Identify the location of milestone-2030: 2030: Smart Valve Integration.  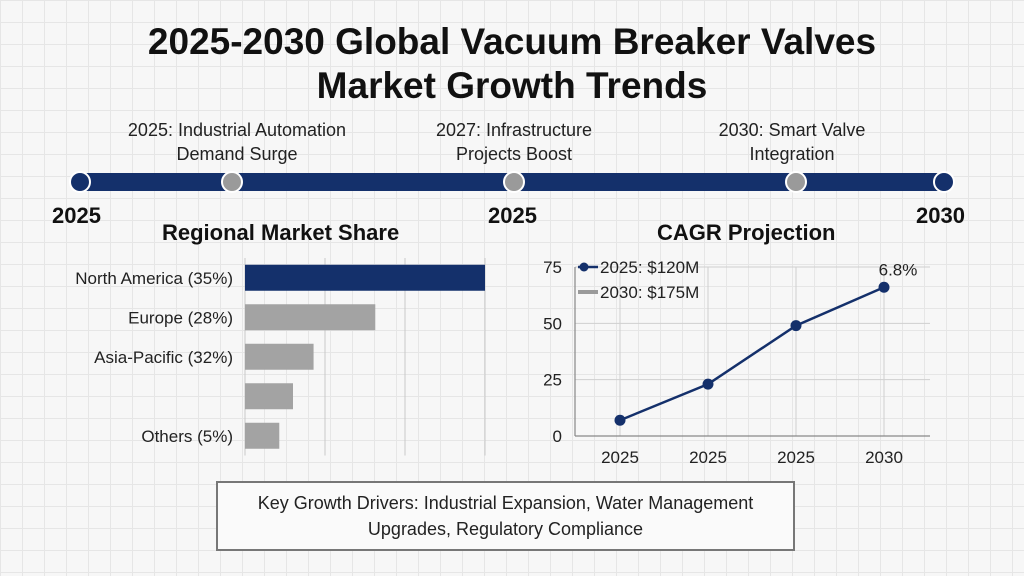
(792, 142).